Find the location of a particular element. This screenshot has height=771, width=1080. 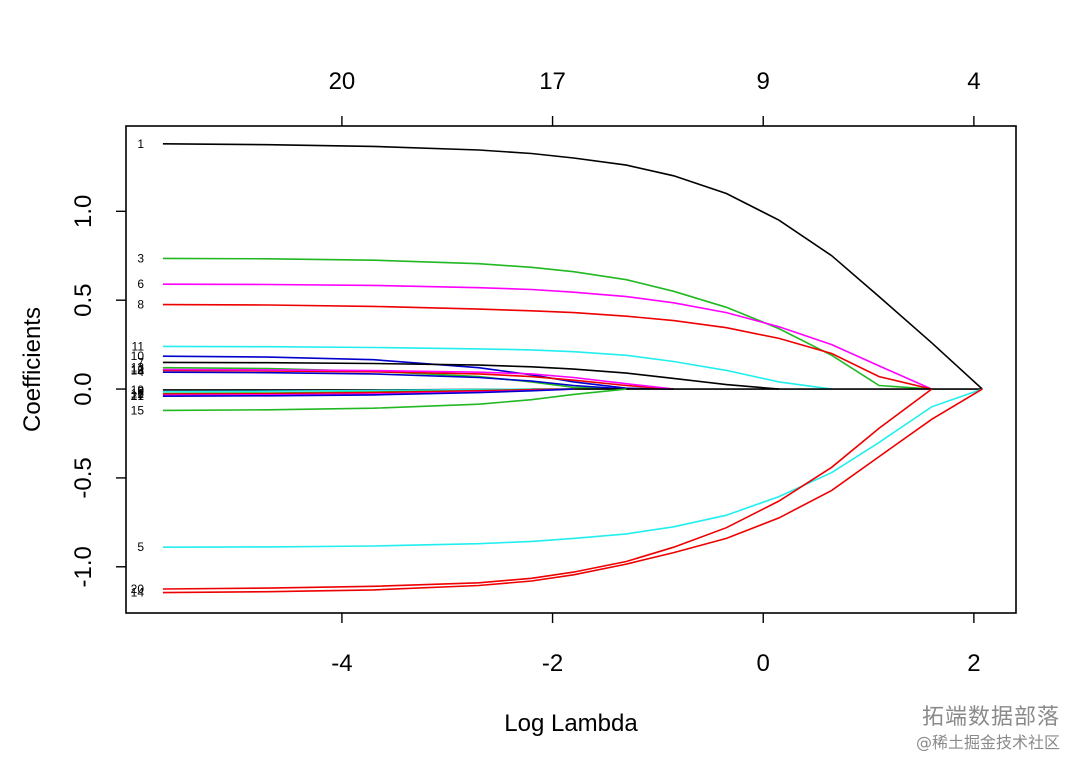

series-label-4: 4 is located at coordinates (140, 372).